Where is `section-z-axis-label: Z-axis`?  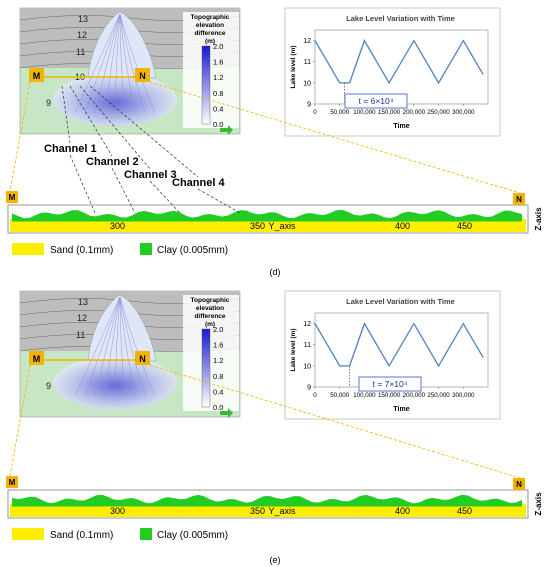 section-z-axis-label: Z-axis is located at coordinates (538, 219).